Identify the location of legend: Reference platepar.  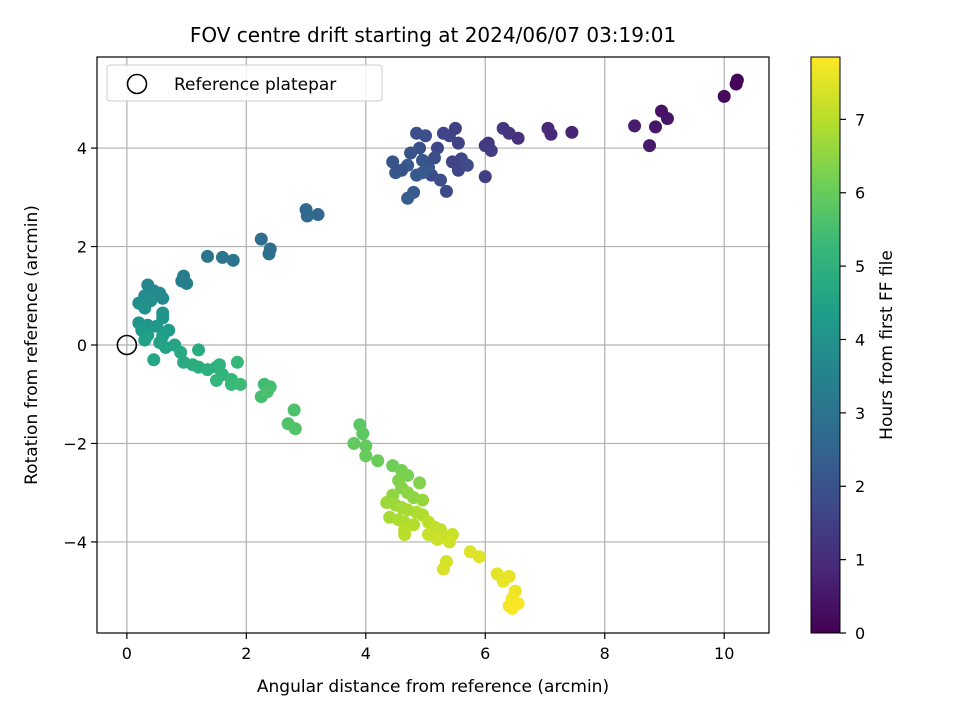
(244, 83).